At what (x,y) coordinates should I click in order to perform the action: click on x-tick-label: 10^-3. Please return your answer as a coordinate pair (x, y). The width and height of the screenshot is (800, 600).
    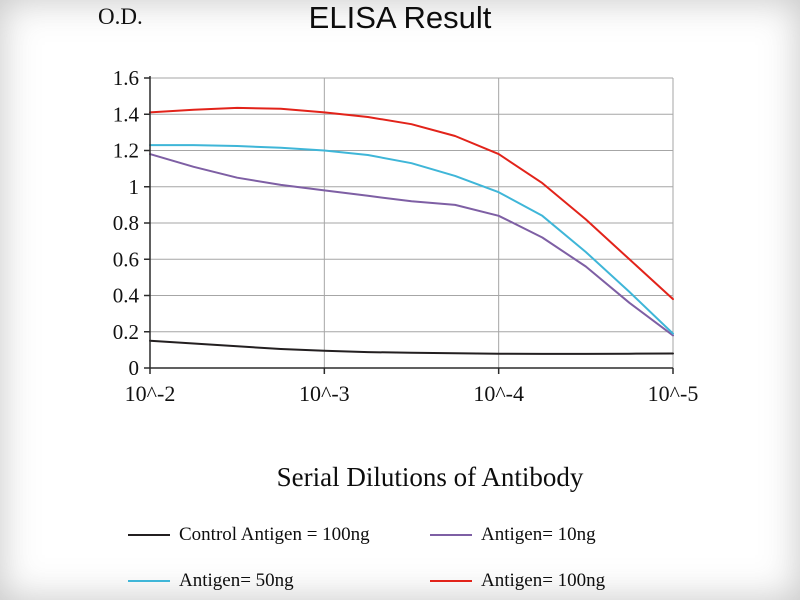
    Looking at the image, I should click on (324, 393).